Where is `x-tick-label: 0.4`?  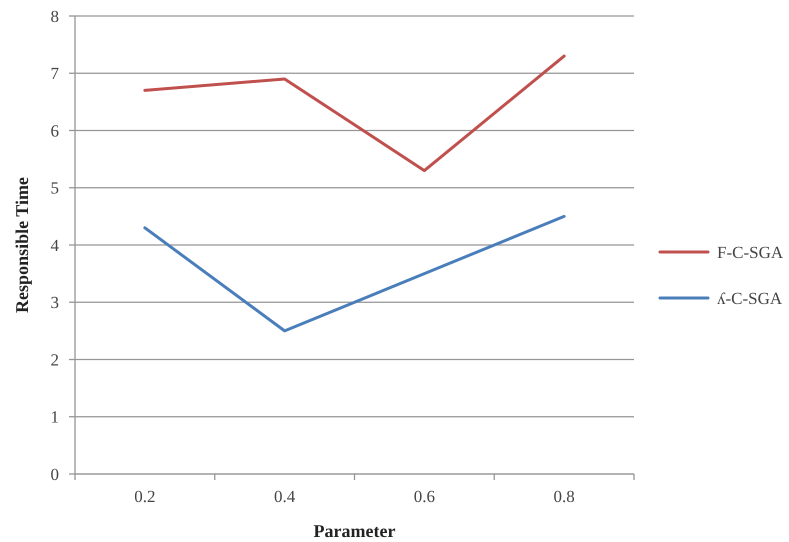 x-tick-label: 0.4 is located at coordinates (285, 496).